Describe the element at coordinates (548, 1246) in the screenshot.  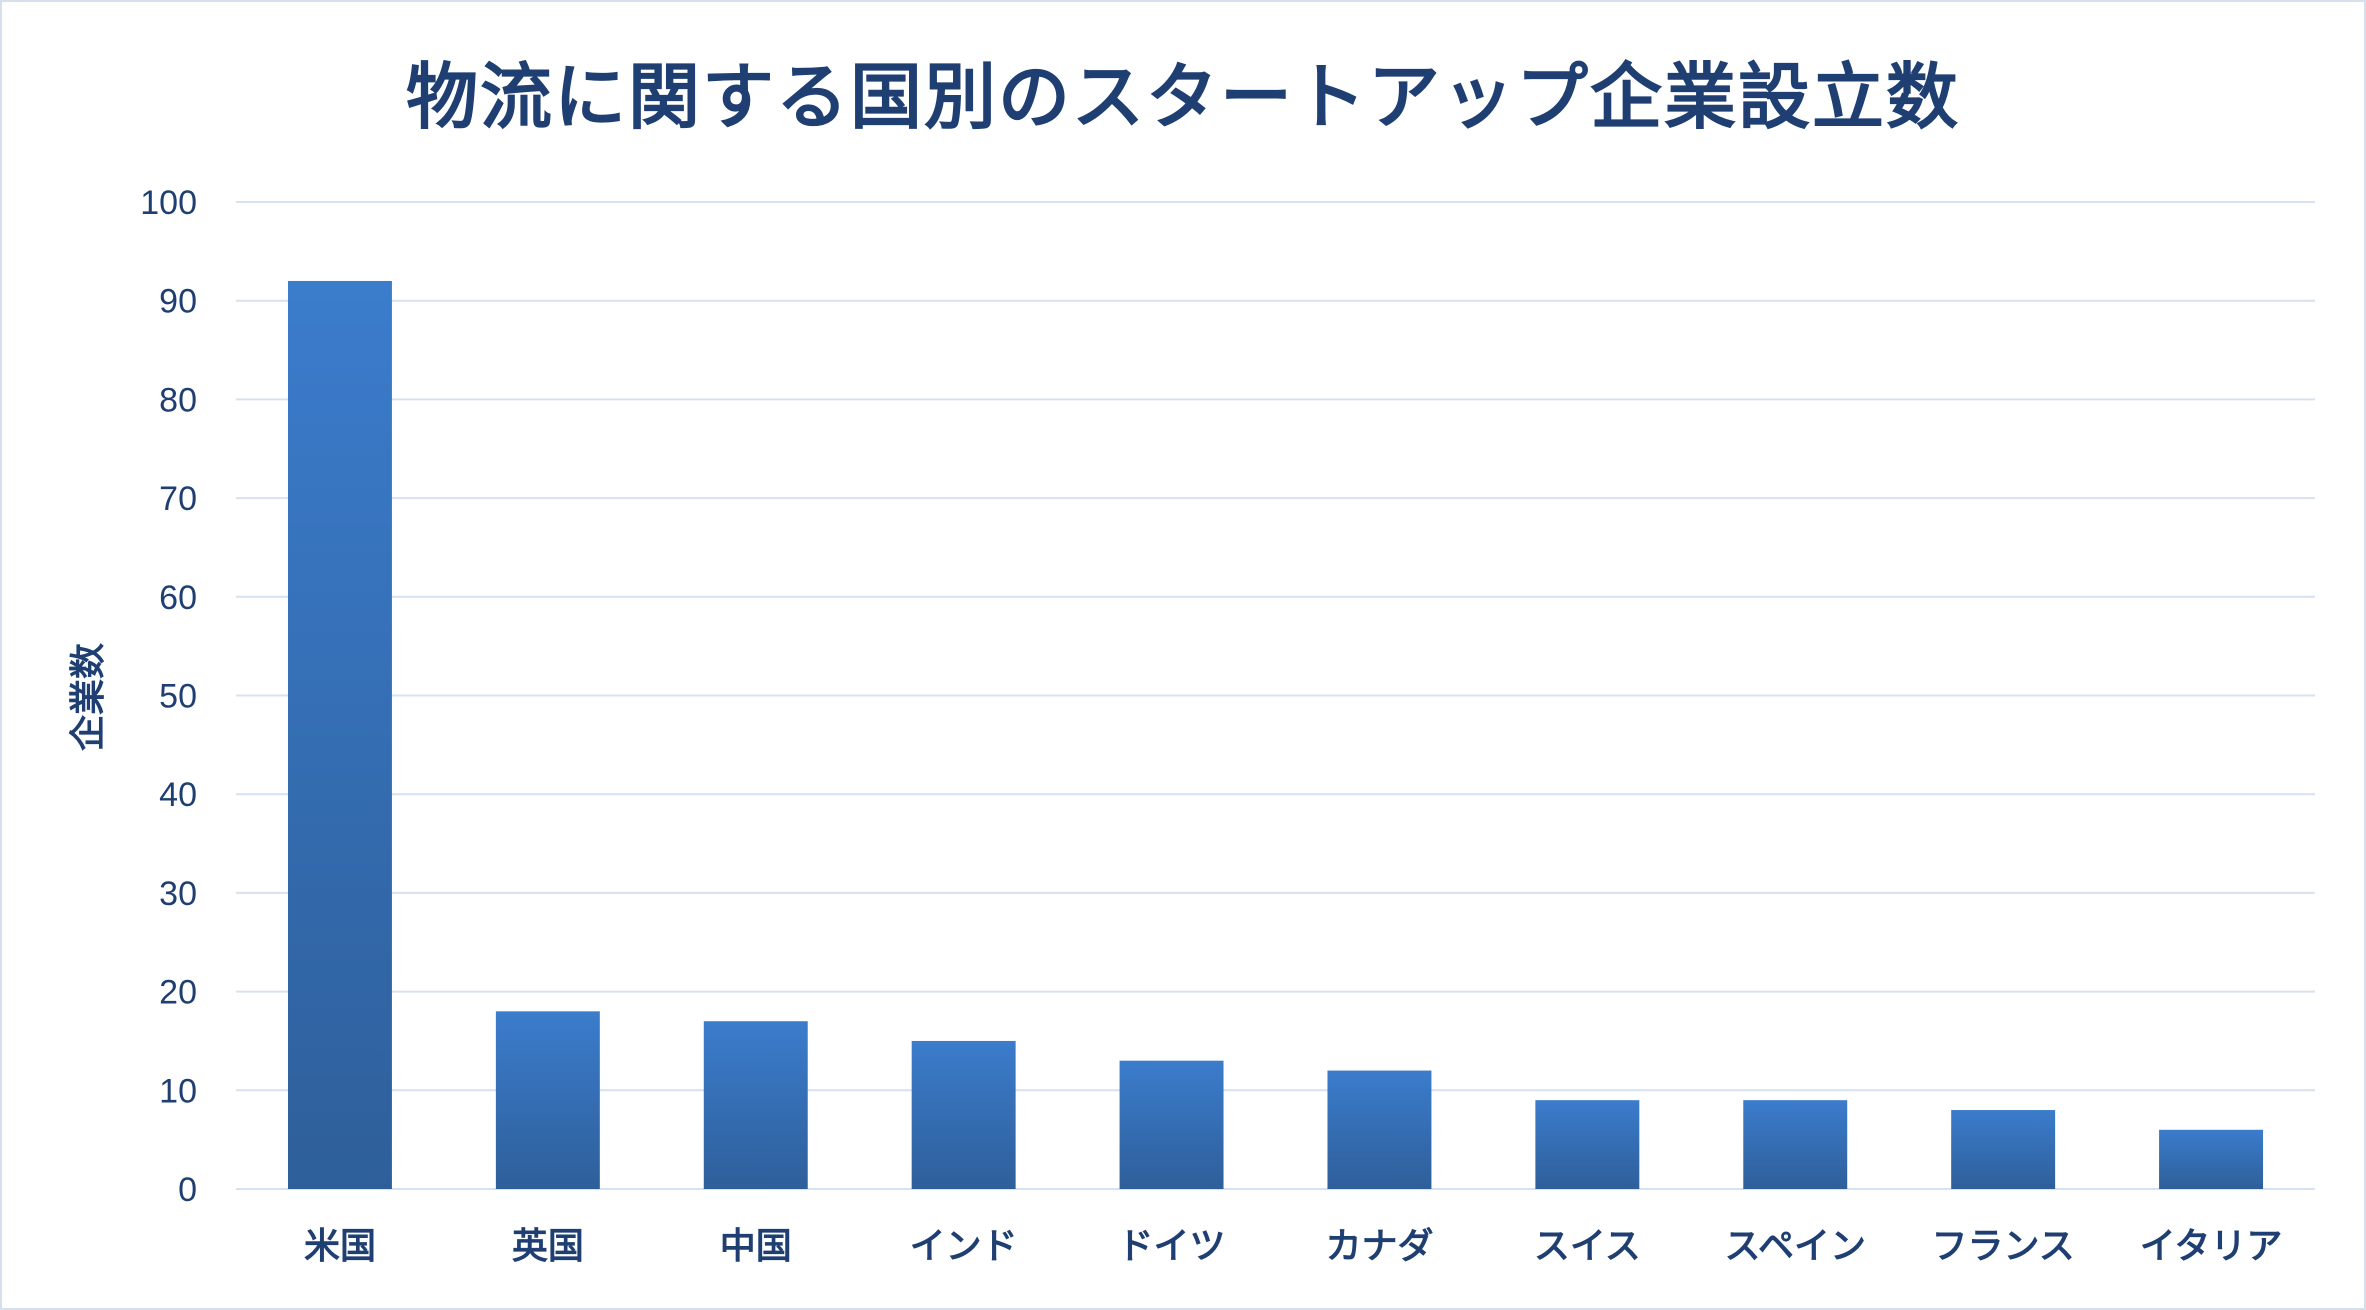
I see `x-category-label: 英国` at that location.